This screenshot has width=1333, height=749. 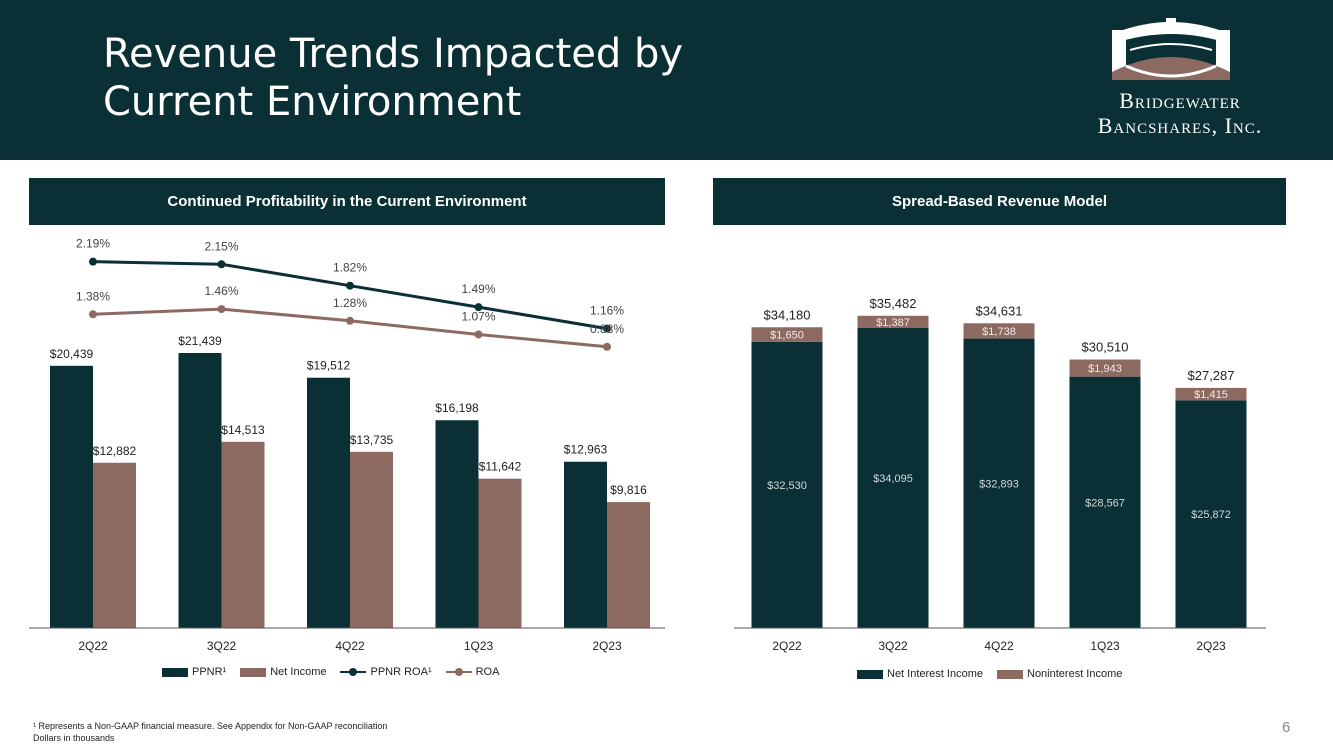 What do you see at coordinates (1171, 49) in the screenshot?
I see `bridge-arch-icon` at bounding box center [1171, 49].